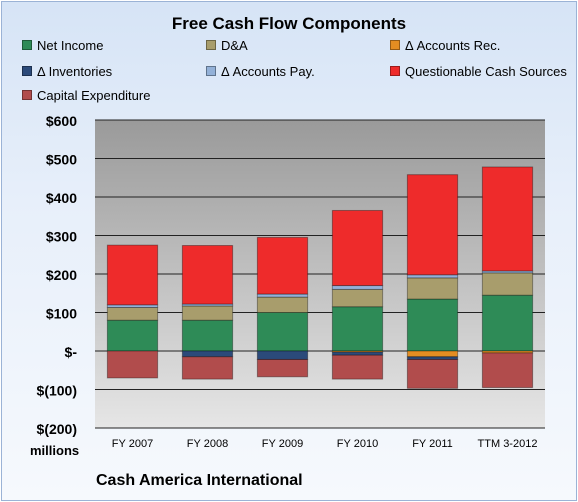  Describe the element at coordinates (61, 275) in the screenshot. I see `y-tick-label: $200` at that location.